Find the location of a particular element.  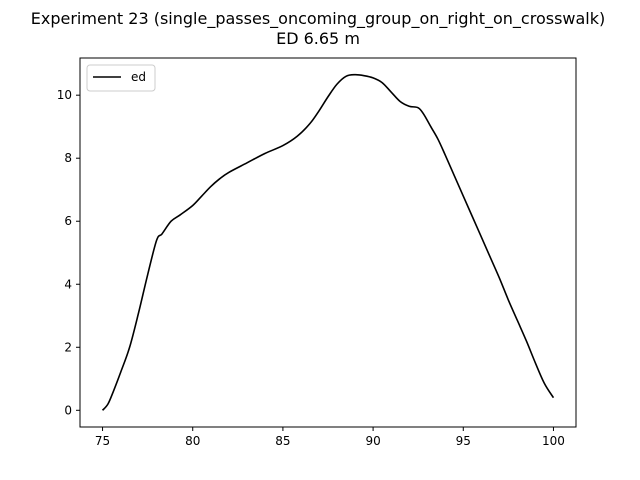

x-tick-label: 85 is located at coordinates (282, 441).